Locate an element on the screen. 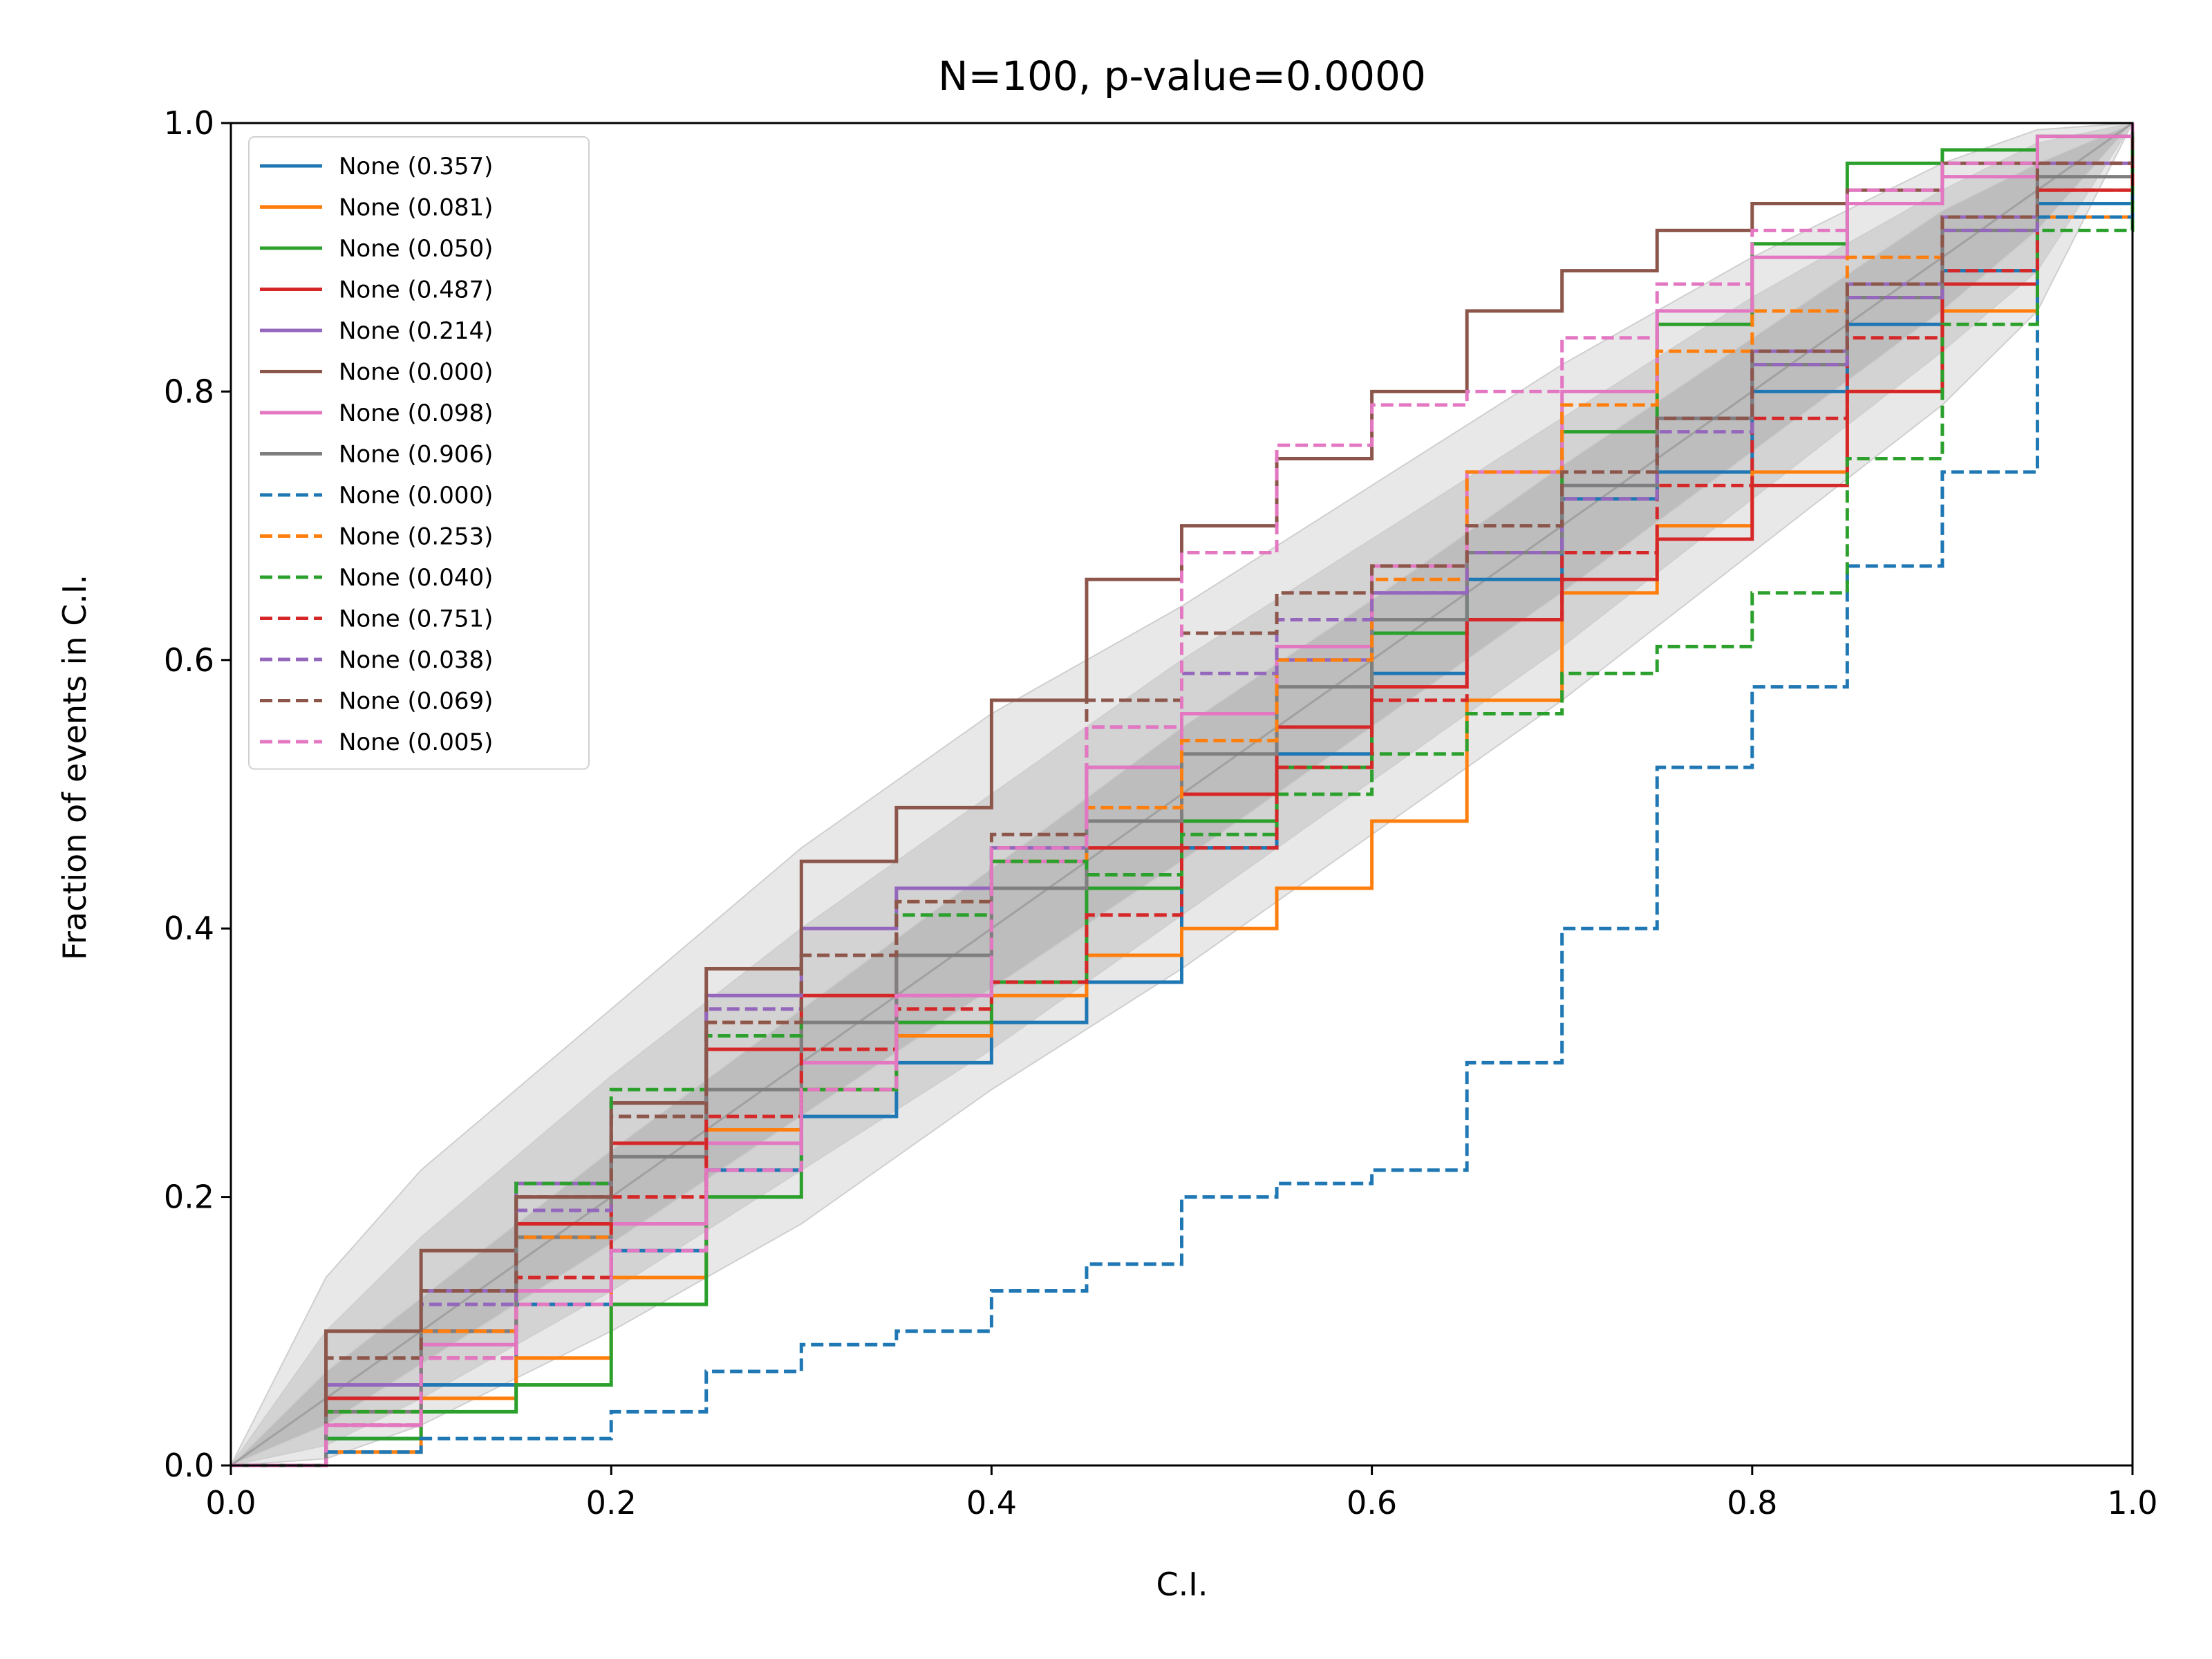 The width and height of the screenshot is (2212, 1659). chart-title: N=100, p-value=0.0000 is located at coordinates (1182, 76).